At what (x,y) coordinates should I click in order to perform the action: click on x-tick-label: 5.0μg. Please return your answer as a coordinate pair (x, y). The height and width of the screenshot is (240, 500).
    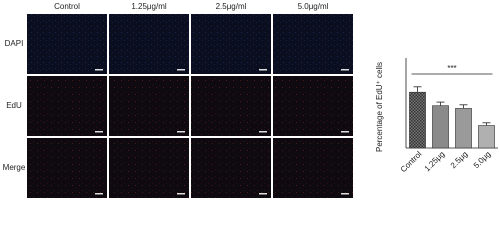
    Looking at the image, I should click on (482, 160).